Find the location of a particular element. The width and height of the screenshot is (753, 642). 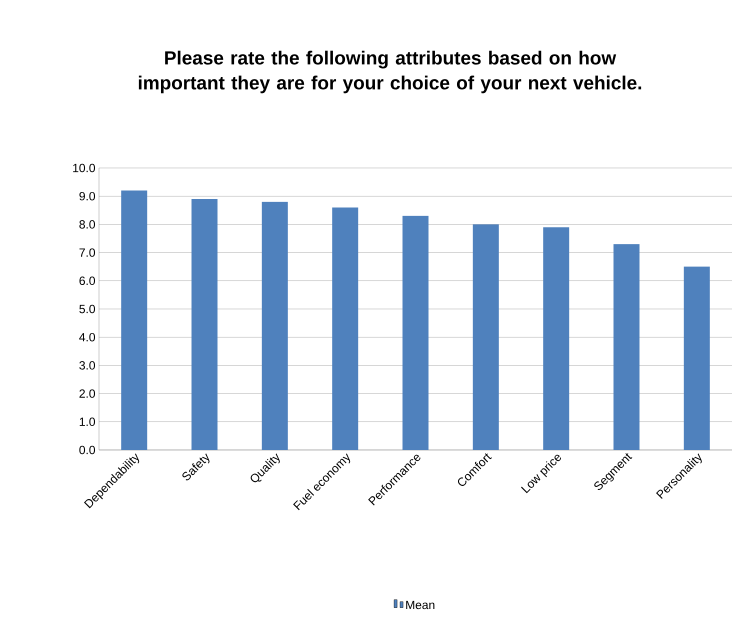

y-tick-label: 1.0 is located at coordinates (88, 422).